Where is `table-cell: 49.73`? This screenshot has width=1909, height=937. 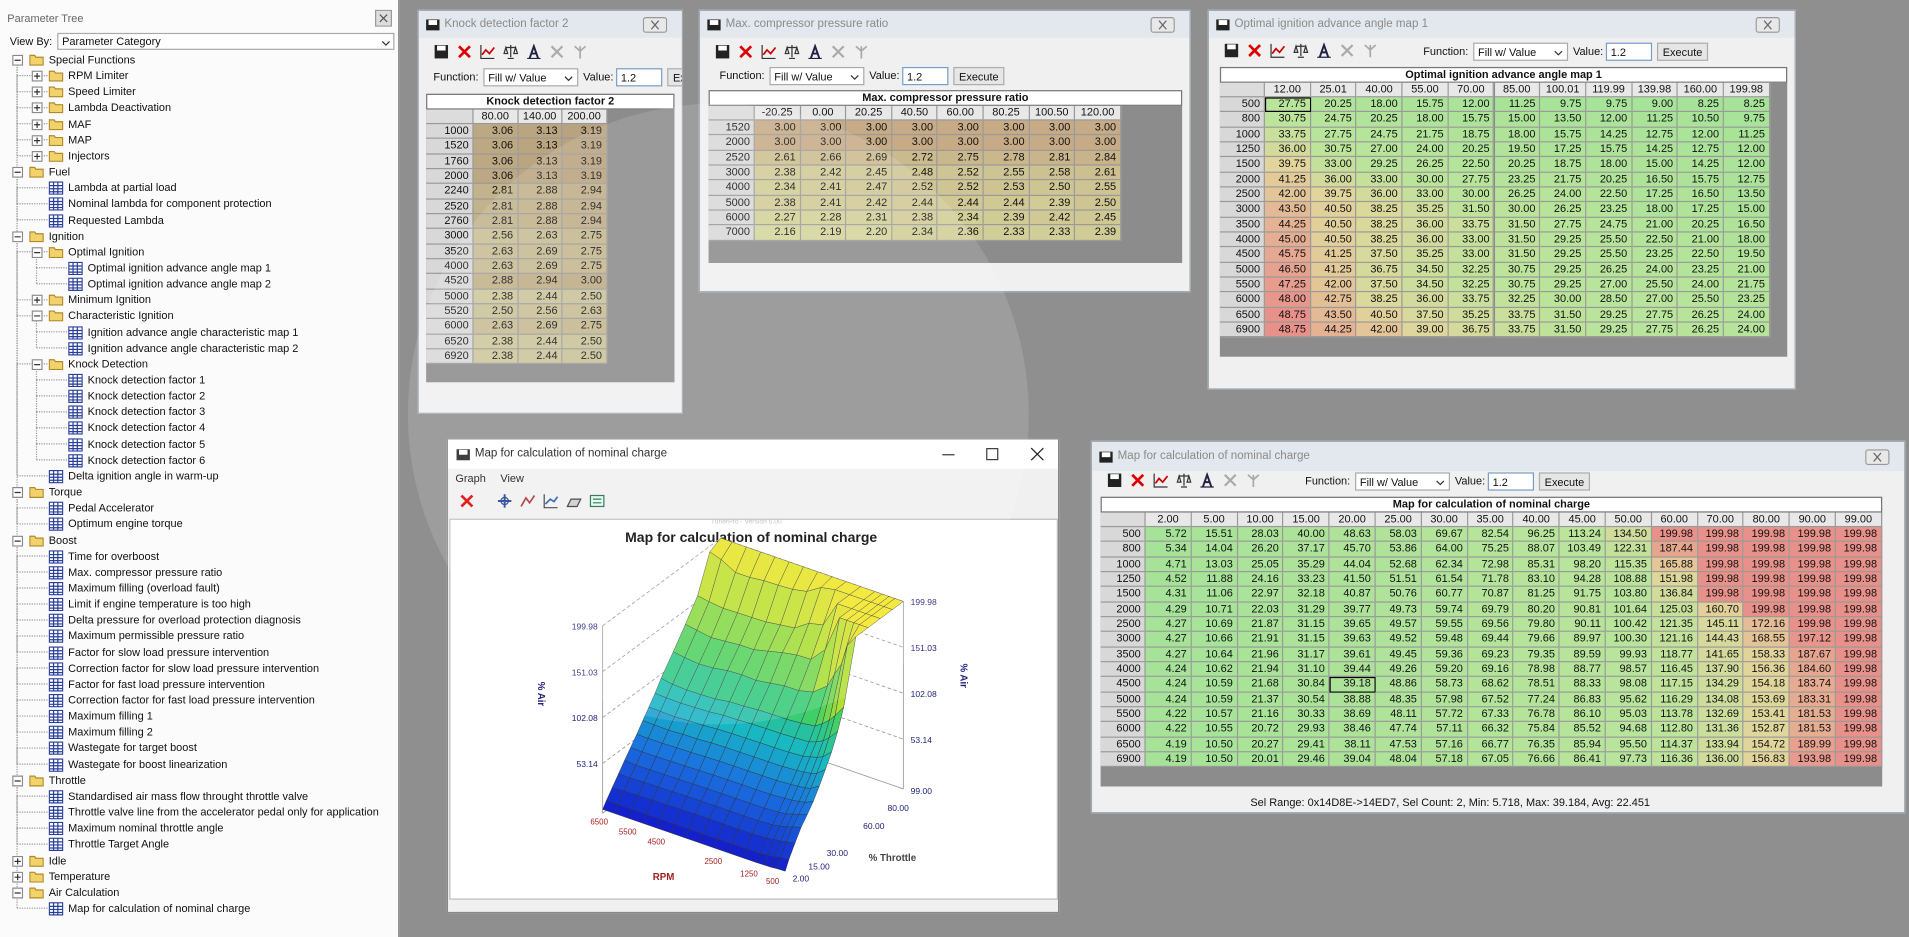
table-cell: 49.73 is located at coordinates (1398, 610).